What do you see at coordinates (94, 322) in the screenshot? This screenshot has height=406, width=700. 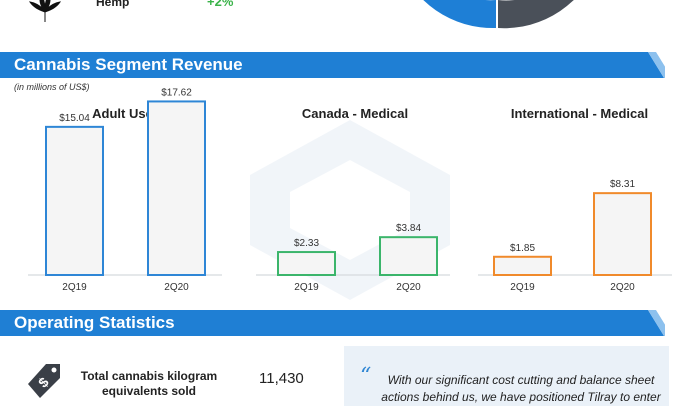 I see `operating-section-title: Operating Statistics` at bounding box center [94, 322].